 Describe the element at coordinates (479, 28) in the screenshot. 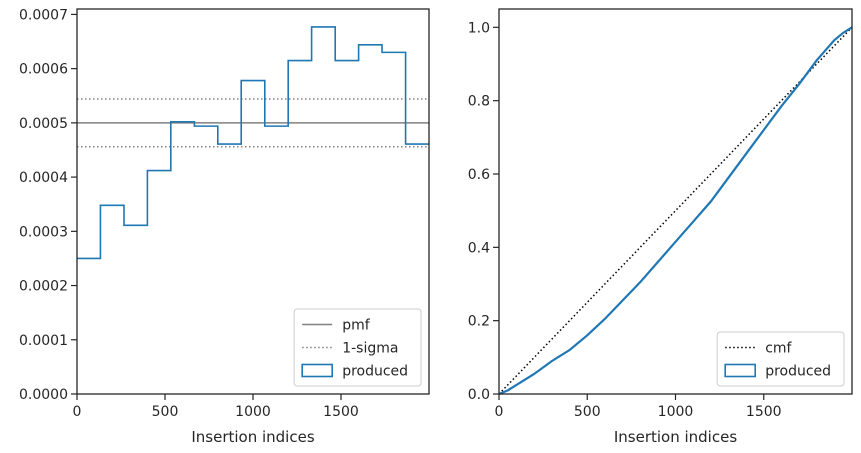

I see `y-tick-label: 1.0` at that location.